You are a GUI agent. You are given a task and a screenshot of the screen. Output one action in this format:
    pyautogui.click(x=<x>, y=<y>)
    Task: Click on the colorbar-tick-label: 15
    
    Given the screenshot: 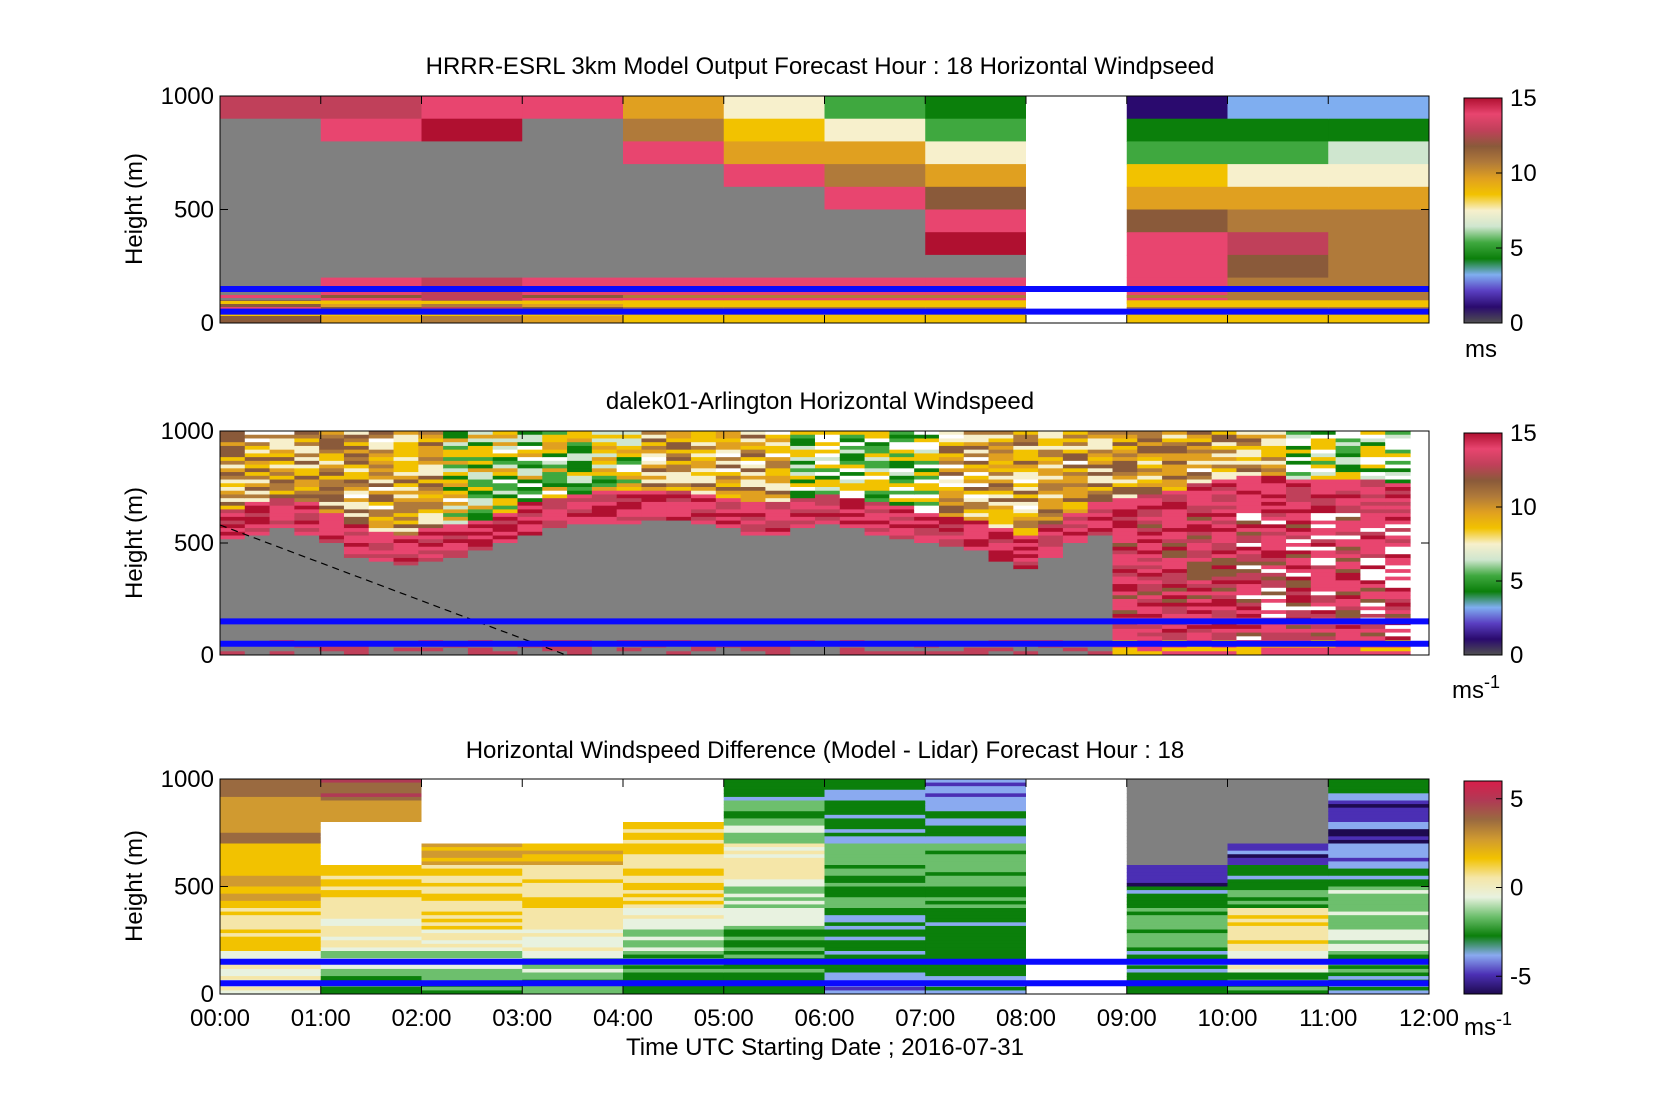 What is the action you would take?
    pyautogui.click(x=1523, y=433)
    